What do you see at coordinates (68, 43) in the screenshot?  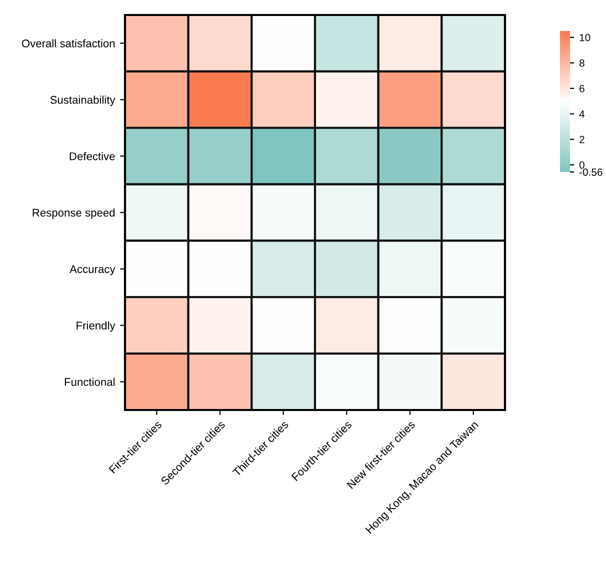 I see `y-tick-label: Overall satisfaction` at bounding box center [68, 43].